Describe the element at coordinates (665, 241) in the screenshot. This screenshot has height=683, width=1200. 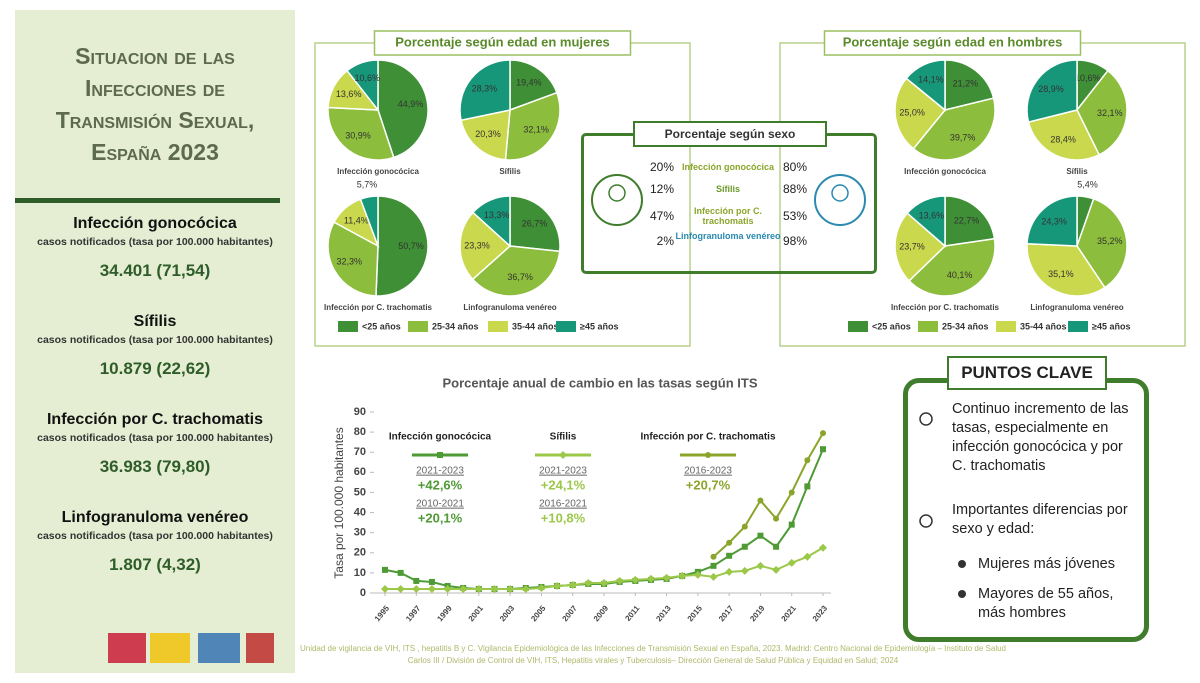
I see `women-pct: 2%` at that location.